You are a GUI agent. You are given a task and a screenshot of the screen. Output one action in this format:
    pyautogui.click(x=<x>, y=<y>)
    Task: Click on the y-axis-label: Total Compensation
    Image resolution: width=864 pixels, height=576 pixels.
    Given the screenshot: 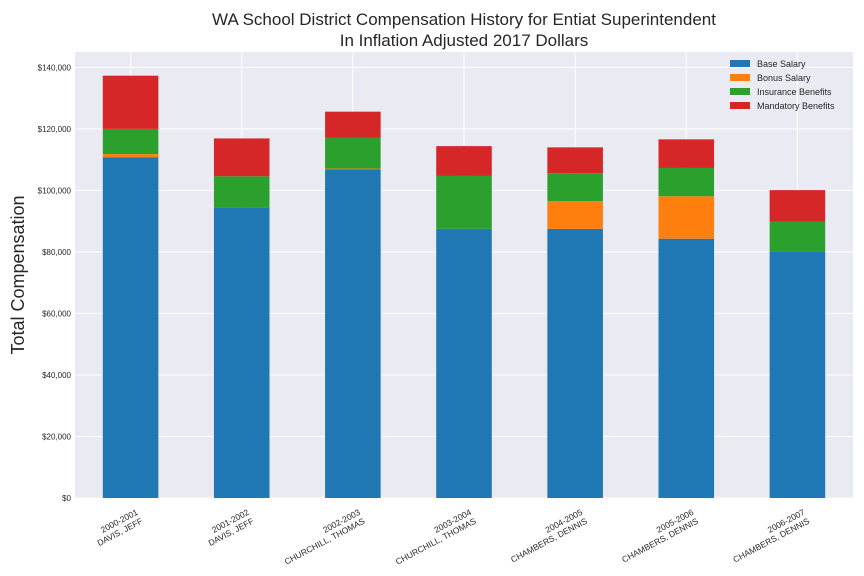 What is the action you would take?
    pyautogui.click(x=18, y=274)
    